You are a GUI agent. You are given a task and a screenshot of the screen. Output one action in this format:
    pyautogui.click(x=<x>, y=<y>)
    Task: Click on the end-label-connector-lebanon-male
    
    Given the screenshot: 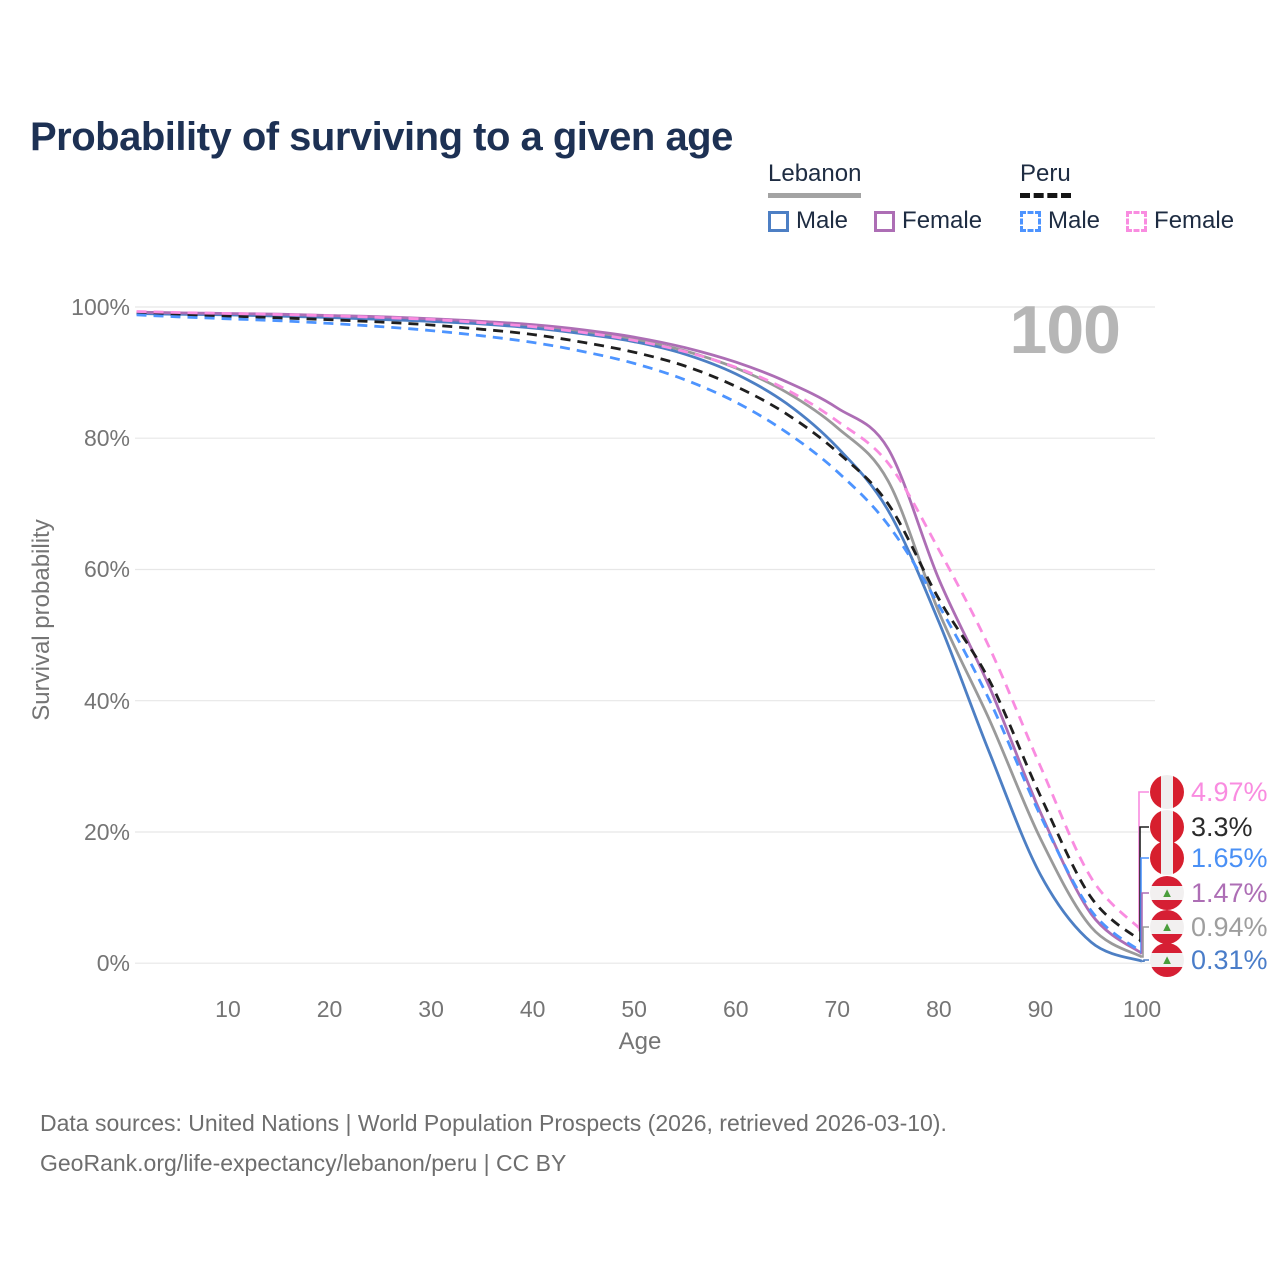 What is the action you would take?
    pyautogui.click(x=1145, y=960)
    